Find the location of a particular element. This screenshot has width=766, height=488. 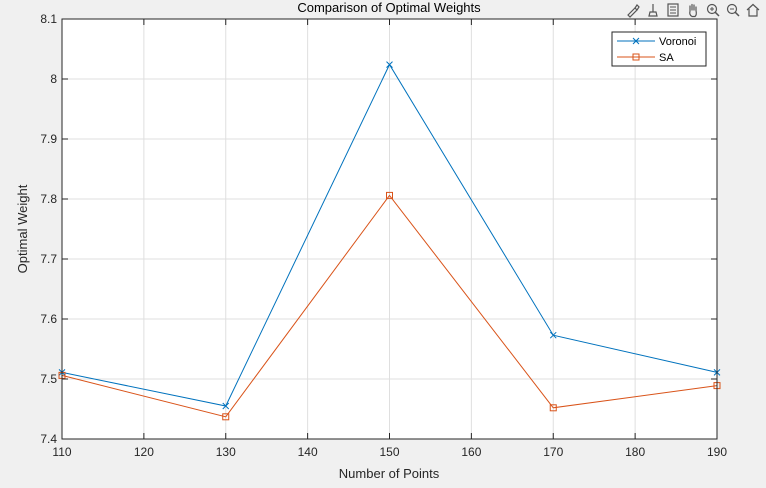

legend-label-voronoi: Voronoi is located at coordinates (677, 42).